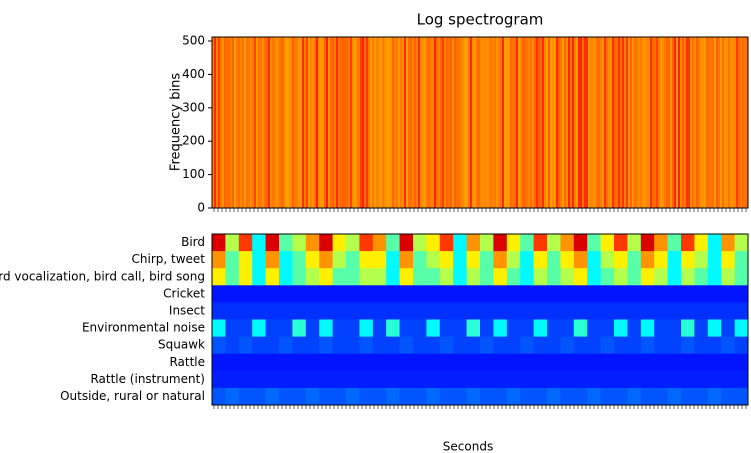 This screenshot has width=751, height=453. I want to click on y-tick-label: 100, so click(193, 174).